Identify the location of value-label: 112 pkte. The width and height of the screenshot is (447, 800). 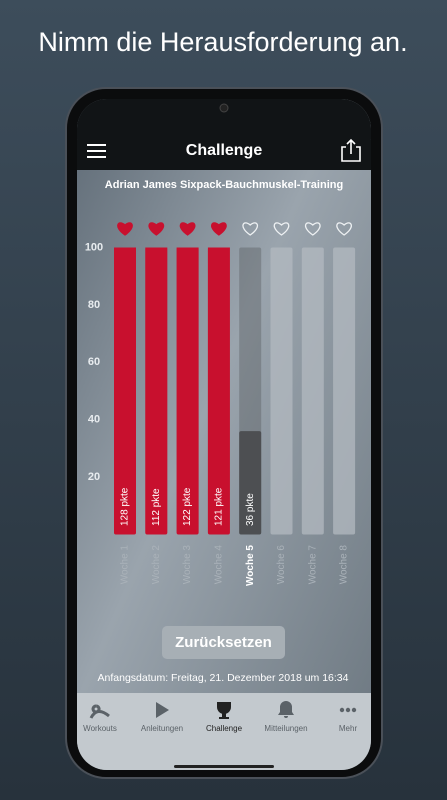
(156, 507).